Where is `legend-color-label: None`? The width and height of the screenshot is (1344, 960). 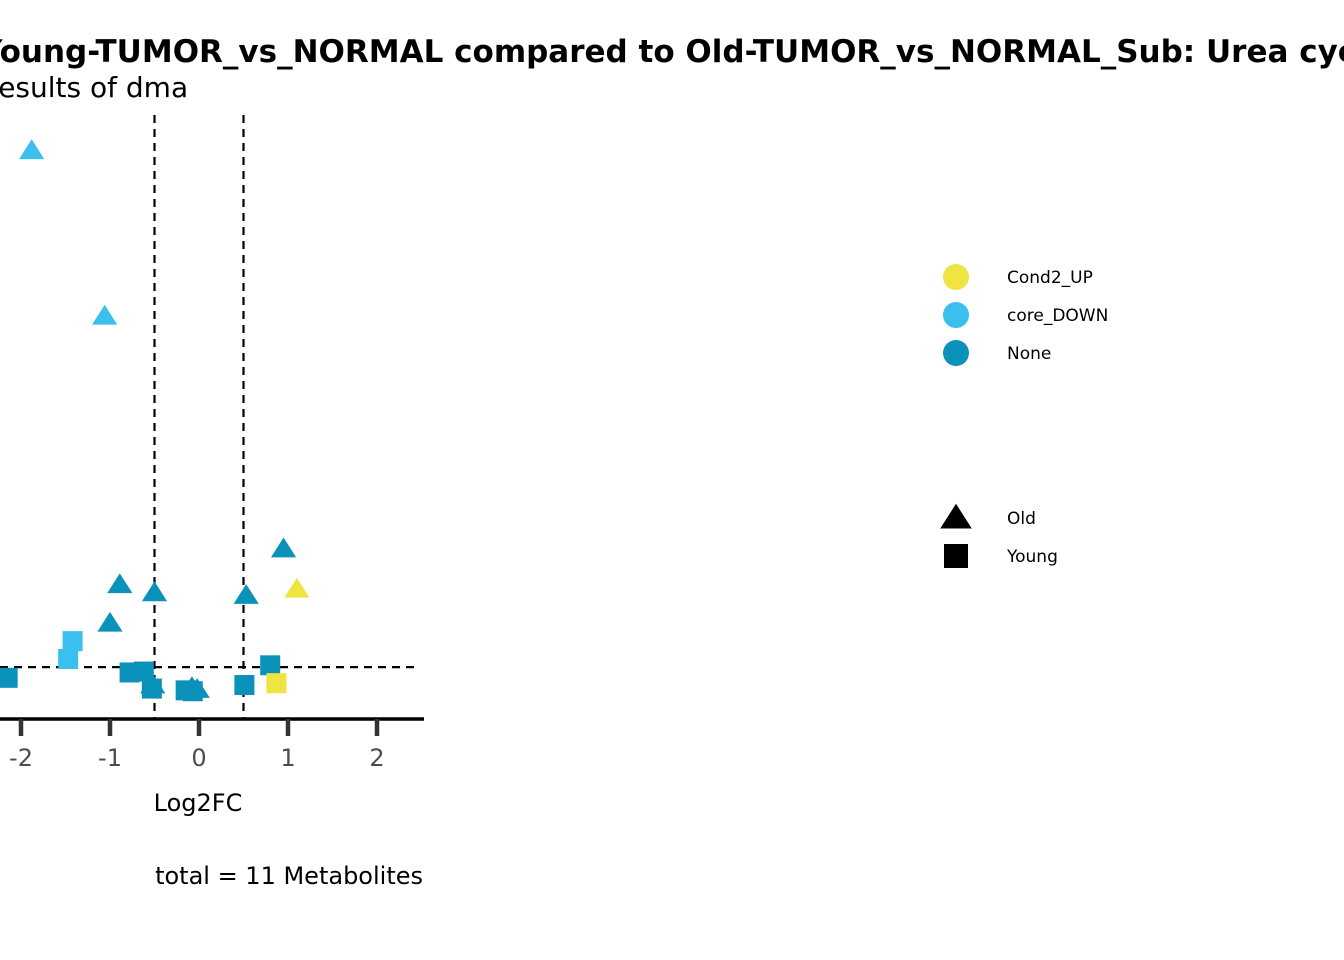 legend-color-label: None is located at coordinates (1029, 354).